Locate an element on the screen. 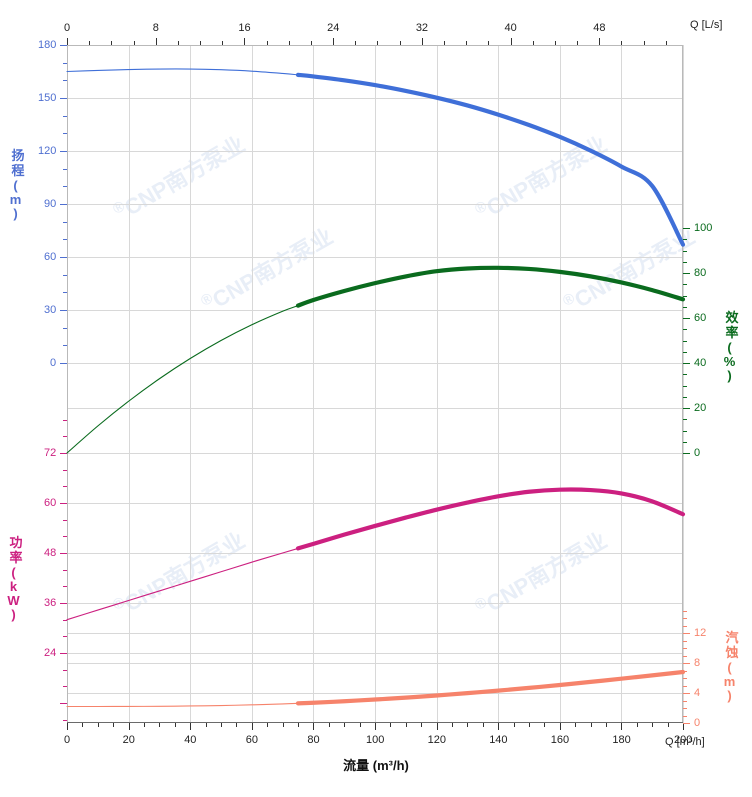 This screenshot has height=797, width=752. tick-eff-40: 40 is located at coordinates (700, 363).